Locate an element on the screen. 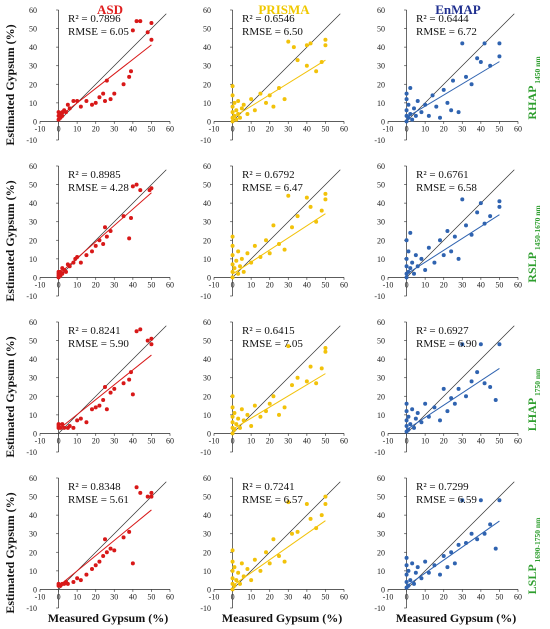  row-label-name: RSLP is located at coordinates (532, 267).